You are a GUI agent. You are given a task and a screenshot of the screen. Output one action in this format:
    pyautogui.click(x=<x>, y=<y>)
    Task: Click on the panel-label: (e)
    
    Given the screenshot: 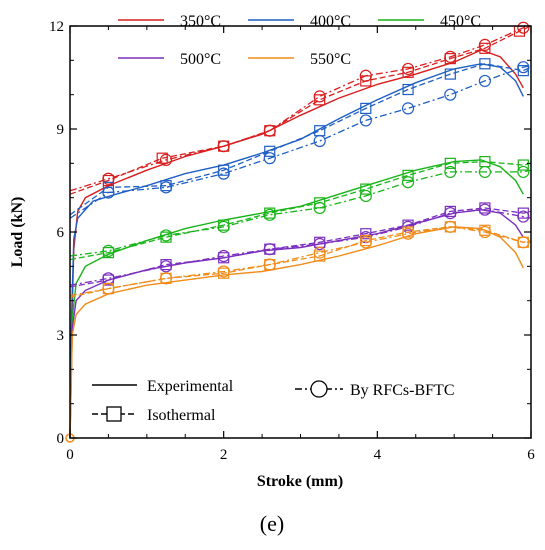 What is the action you would take?
    pyautogui.click(x=272, y=523)
    